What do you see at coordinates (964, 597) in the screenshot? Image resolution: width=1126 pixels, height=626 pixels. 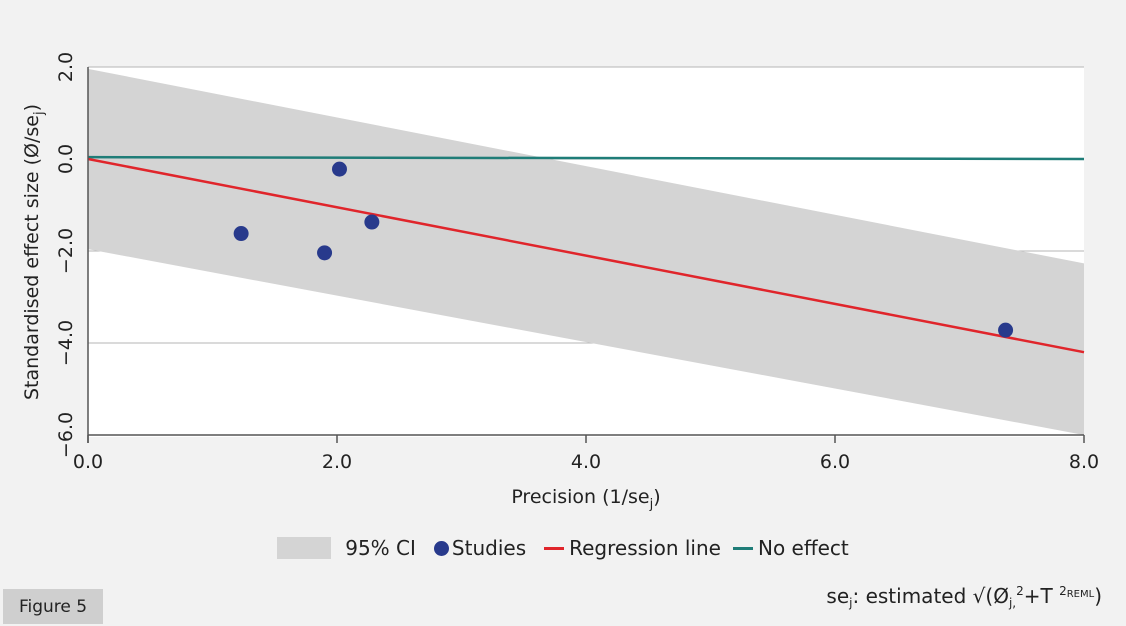 I see `footnote: sej: estimated √(Øj,2+T 2REML)` at bounding box center [964, 597].